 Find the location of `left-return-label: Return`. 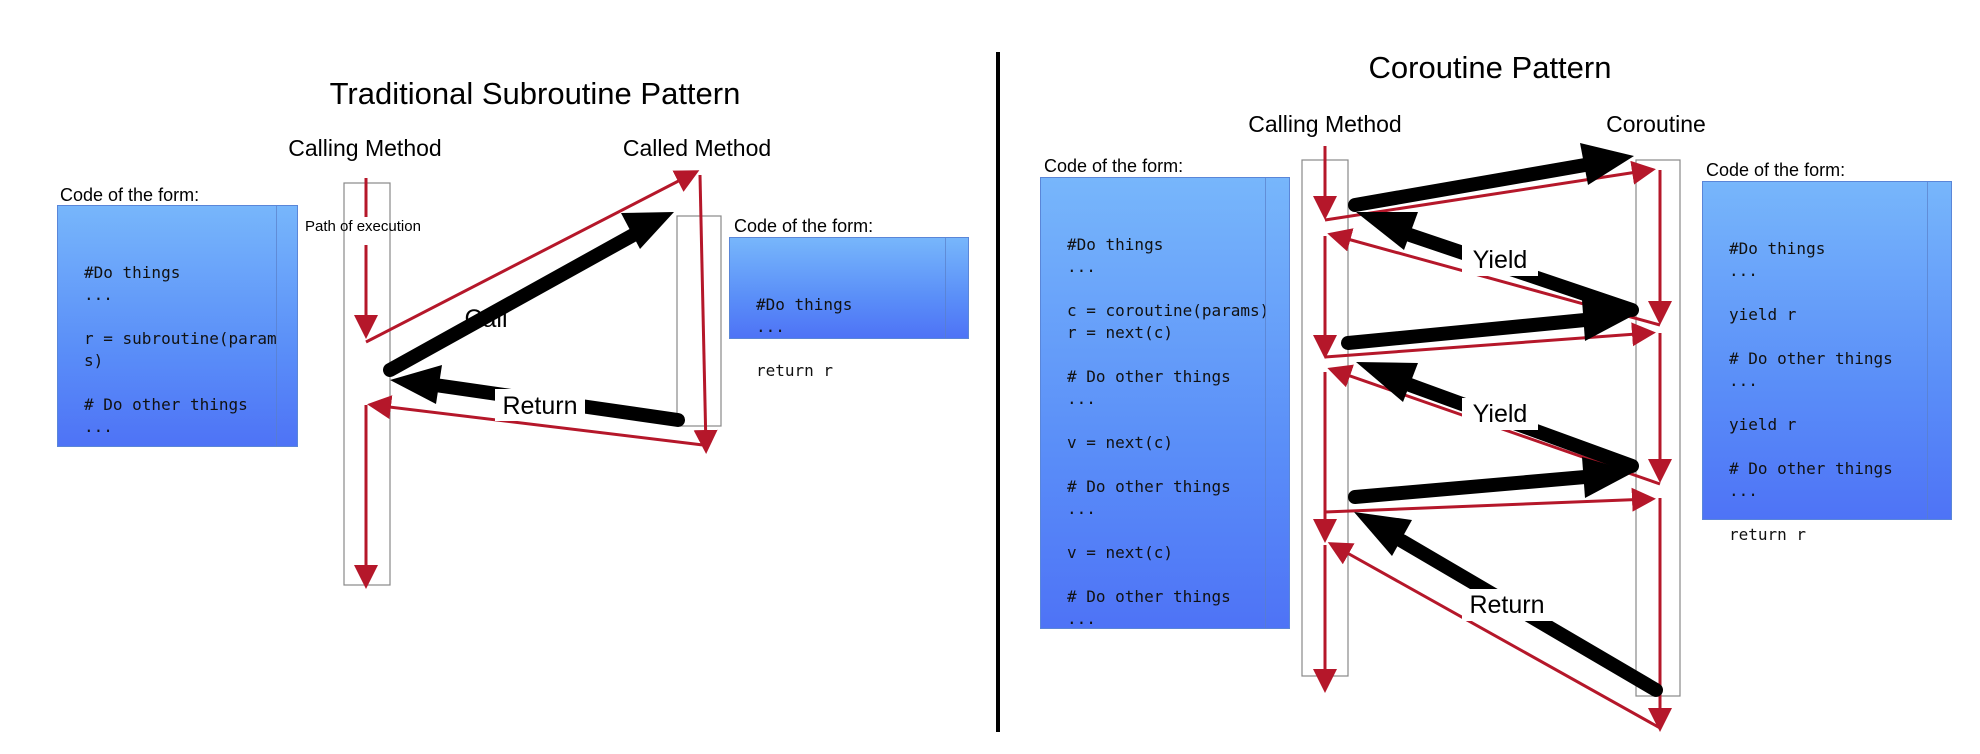

left-return-label: Return is located at coordinates (539, 406).